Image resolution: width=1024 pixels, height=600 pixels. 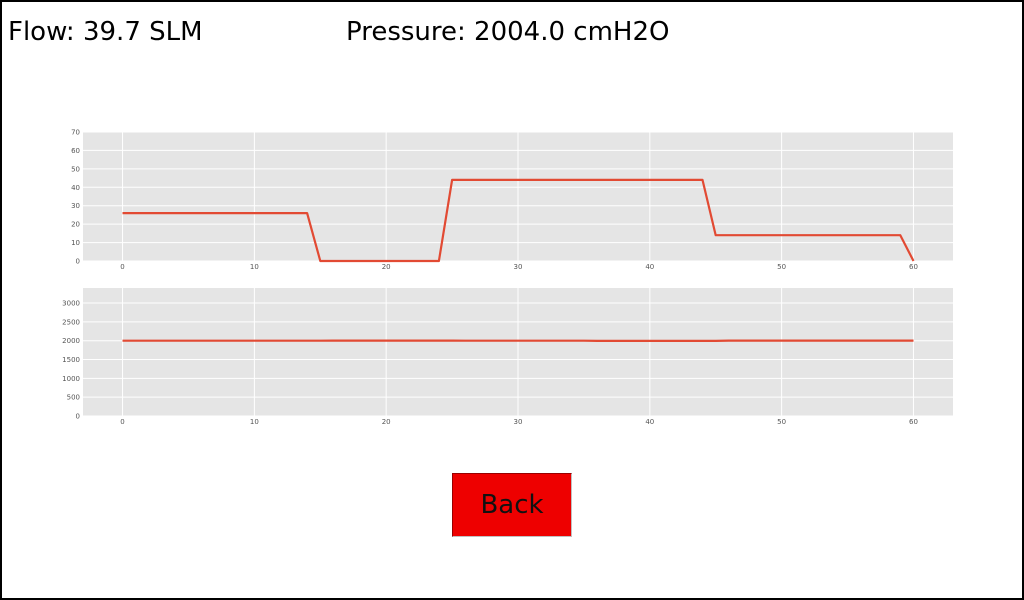 What do you see at coordinates (71, 379) in the screenshot?
I see `pressure-y-tick-label: 1000` at bounding box center [71, 379].